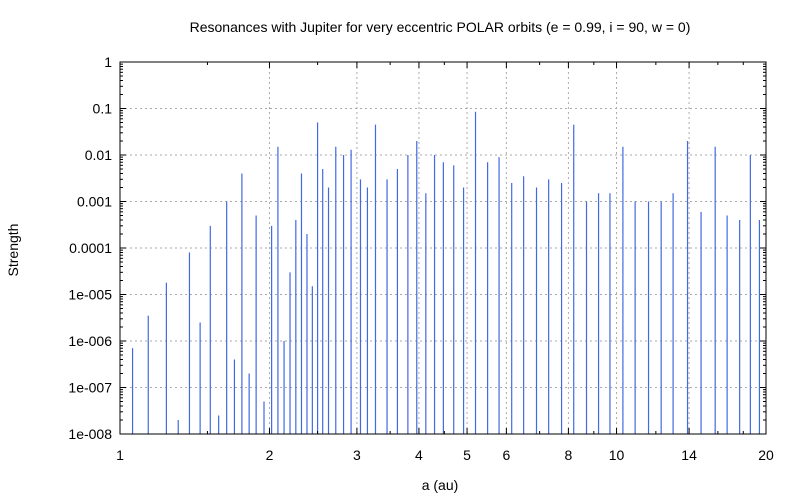 The height and width of the screenshot is (500, 800). Describe the element at coordinates (617, 455) in the screenshot. I see `x-tick-label: 10` at that location.